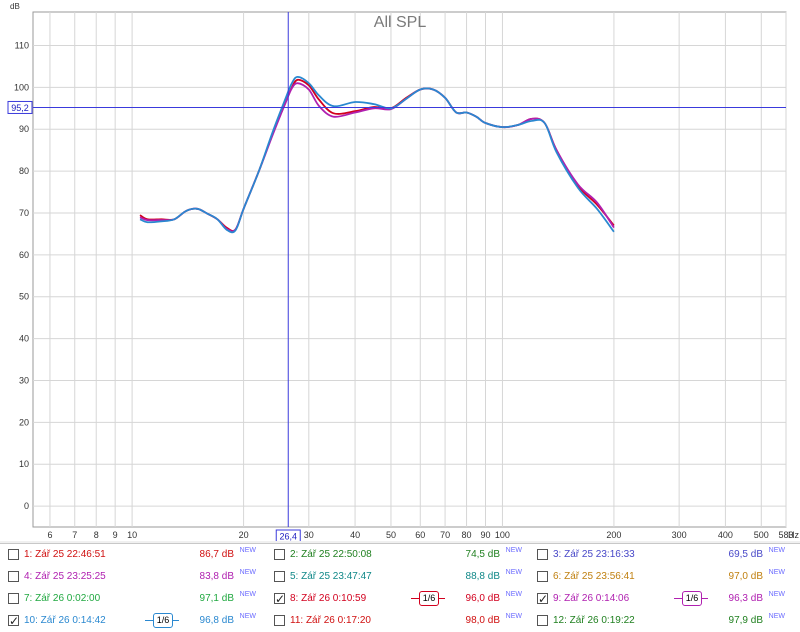 Image resolution: width=800 pixels, height=632 pixels. What do you see at coordinates (331, 576) in the screenshot?
I see `legend-label: 5: Zář 25 23:47:47` at bounding box center [331, 576].